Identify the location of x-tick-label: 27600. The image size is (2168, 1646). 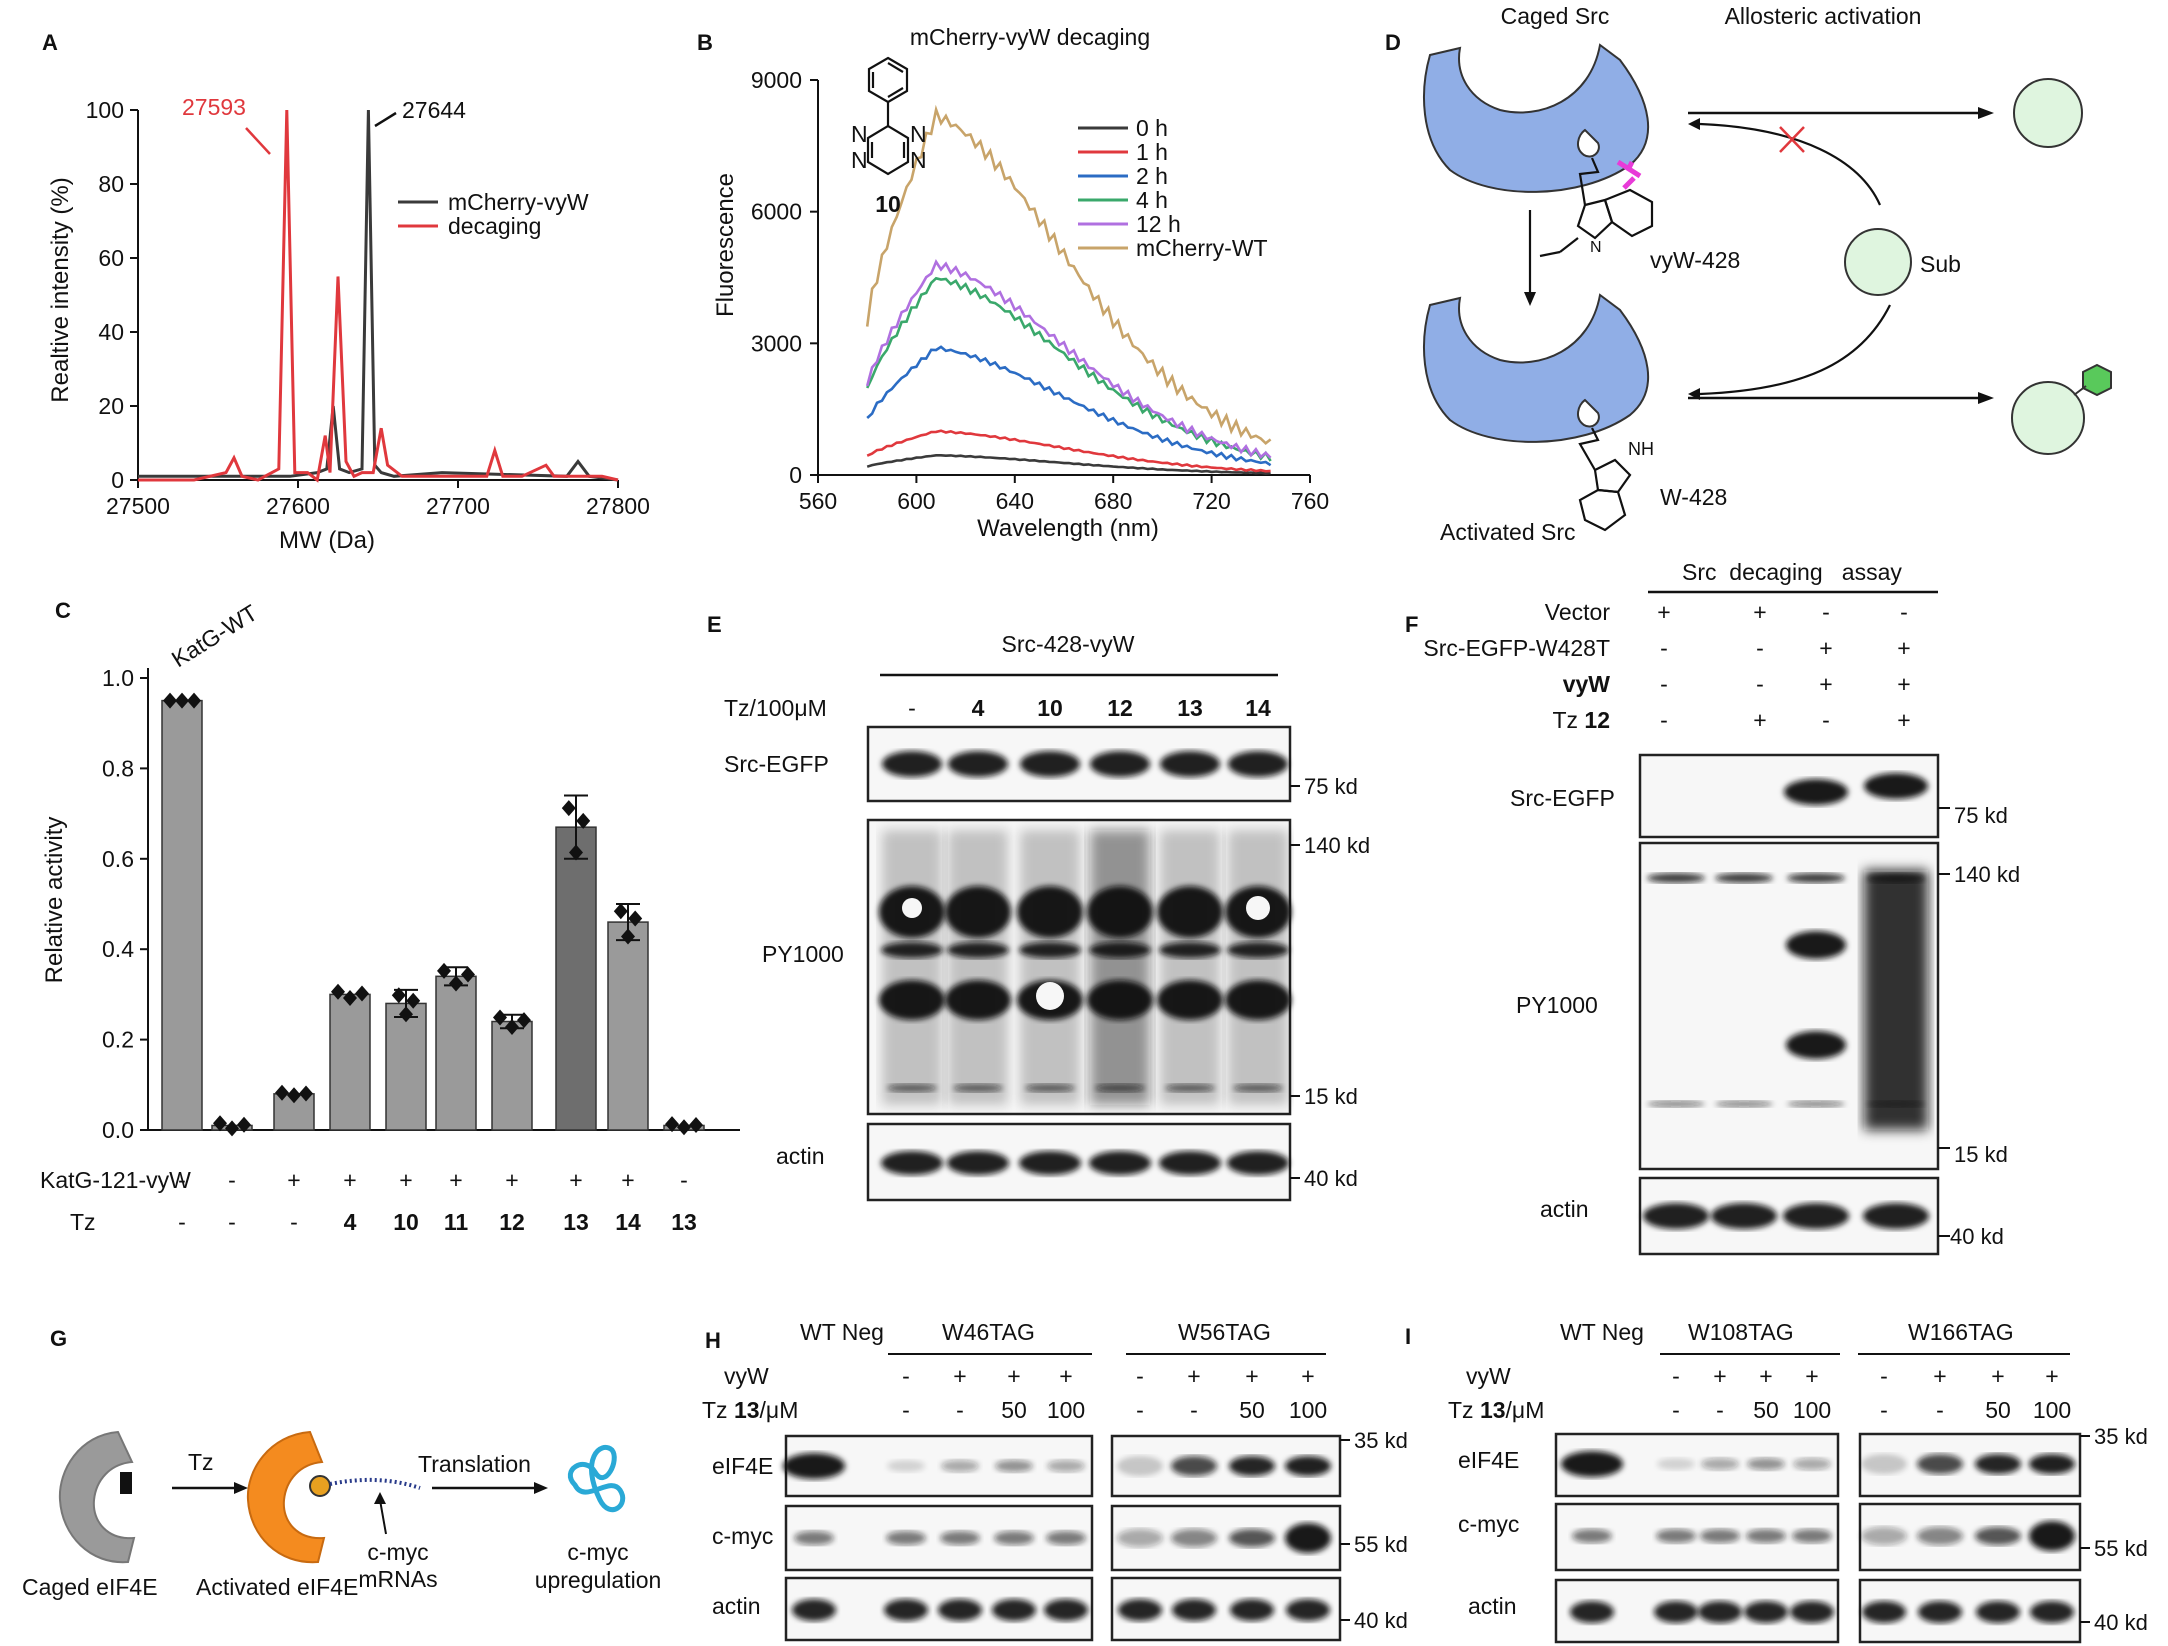
(298, 506).